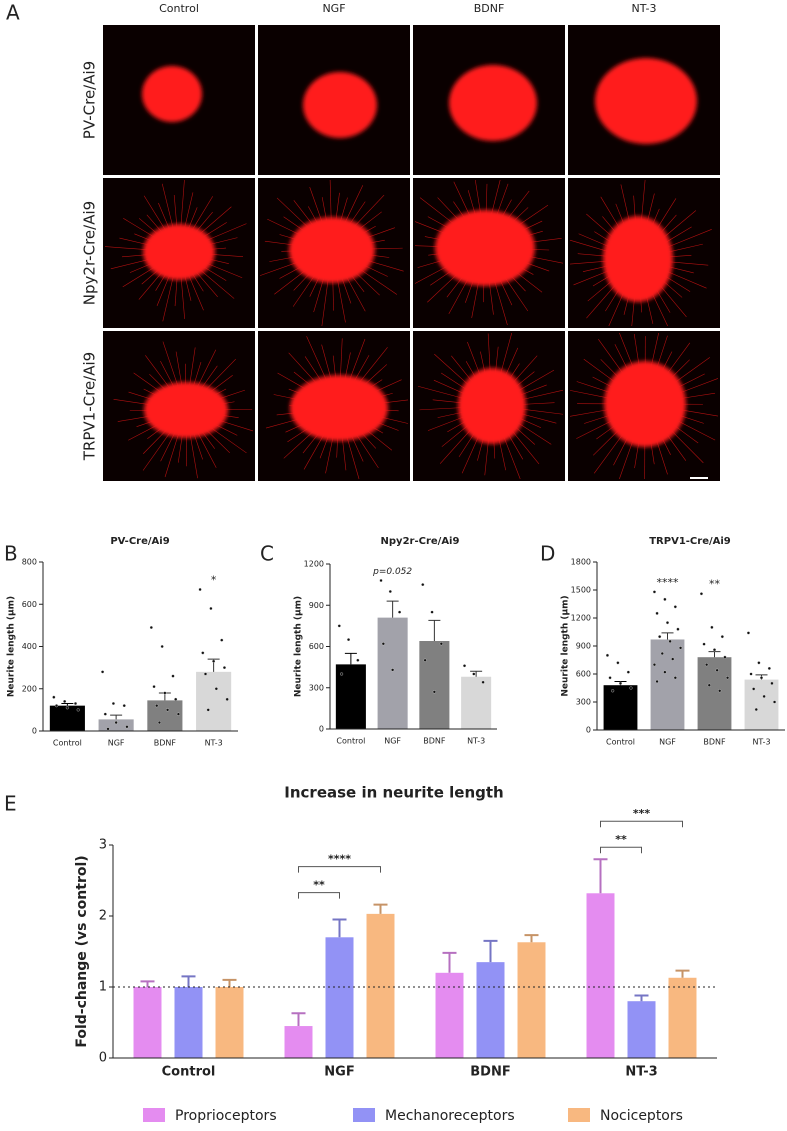  I want to click on panel-letter: E, so click(10, 804).